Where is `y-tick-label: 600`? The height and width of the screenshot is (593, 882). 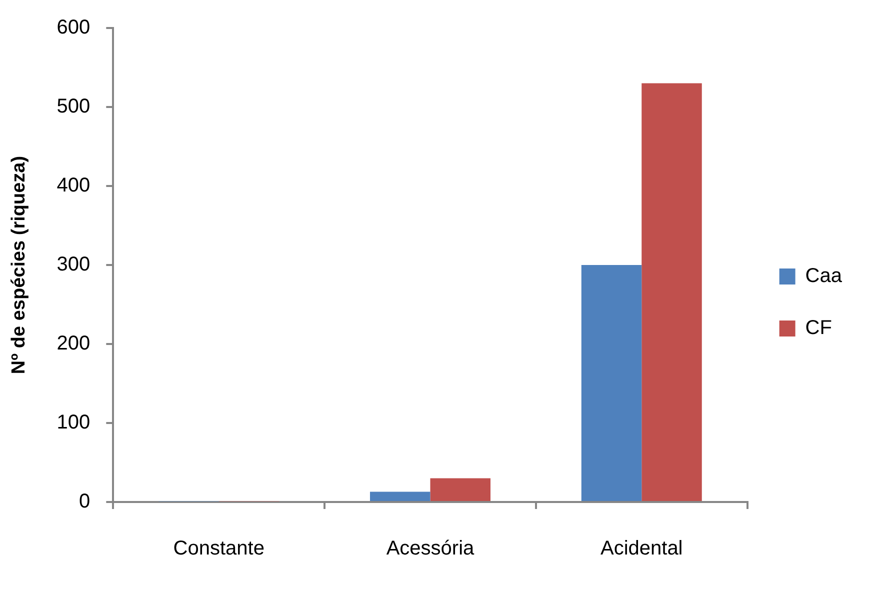 y-tick-label: 600 is located at coordinates (73, 27).